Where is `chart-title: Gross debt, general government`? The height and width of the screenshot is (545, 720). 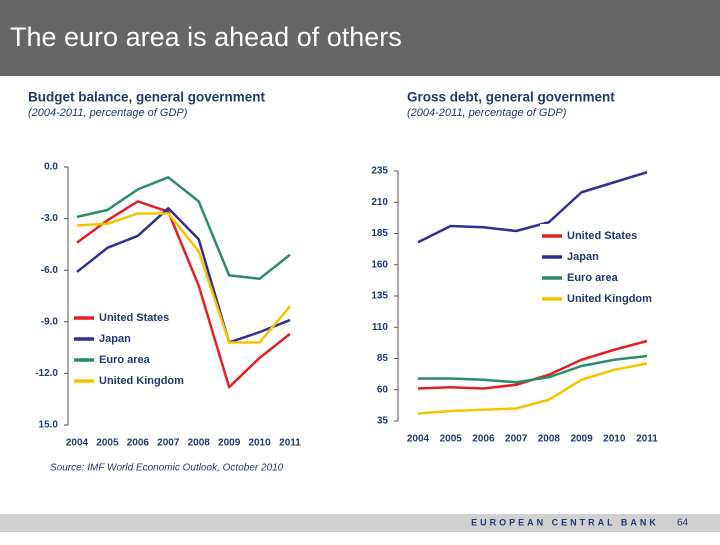
chart-title: Gross debt, general government is located at coordinates (511, 97).